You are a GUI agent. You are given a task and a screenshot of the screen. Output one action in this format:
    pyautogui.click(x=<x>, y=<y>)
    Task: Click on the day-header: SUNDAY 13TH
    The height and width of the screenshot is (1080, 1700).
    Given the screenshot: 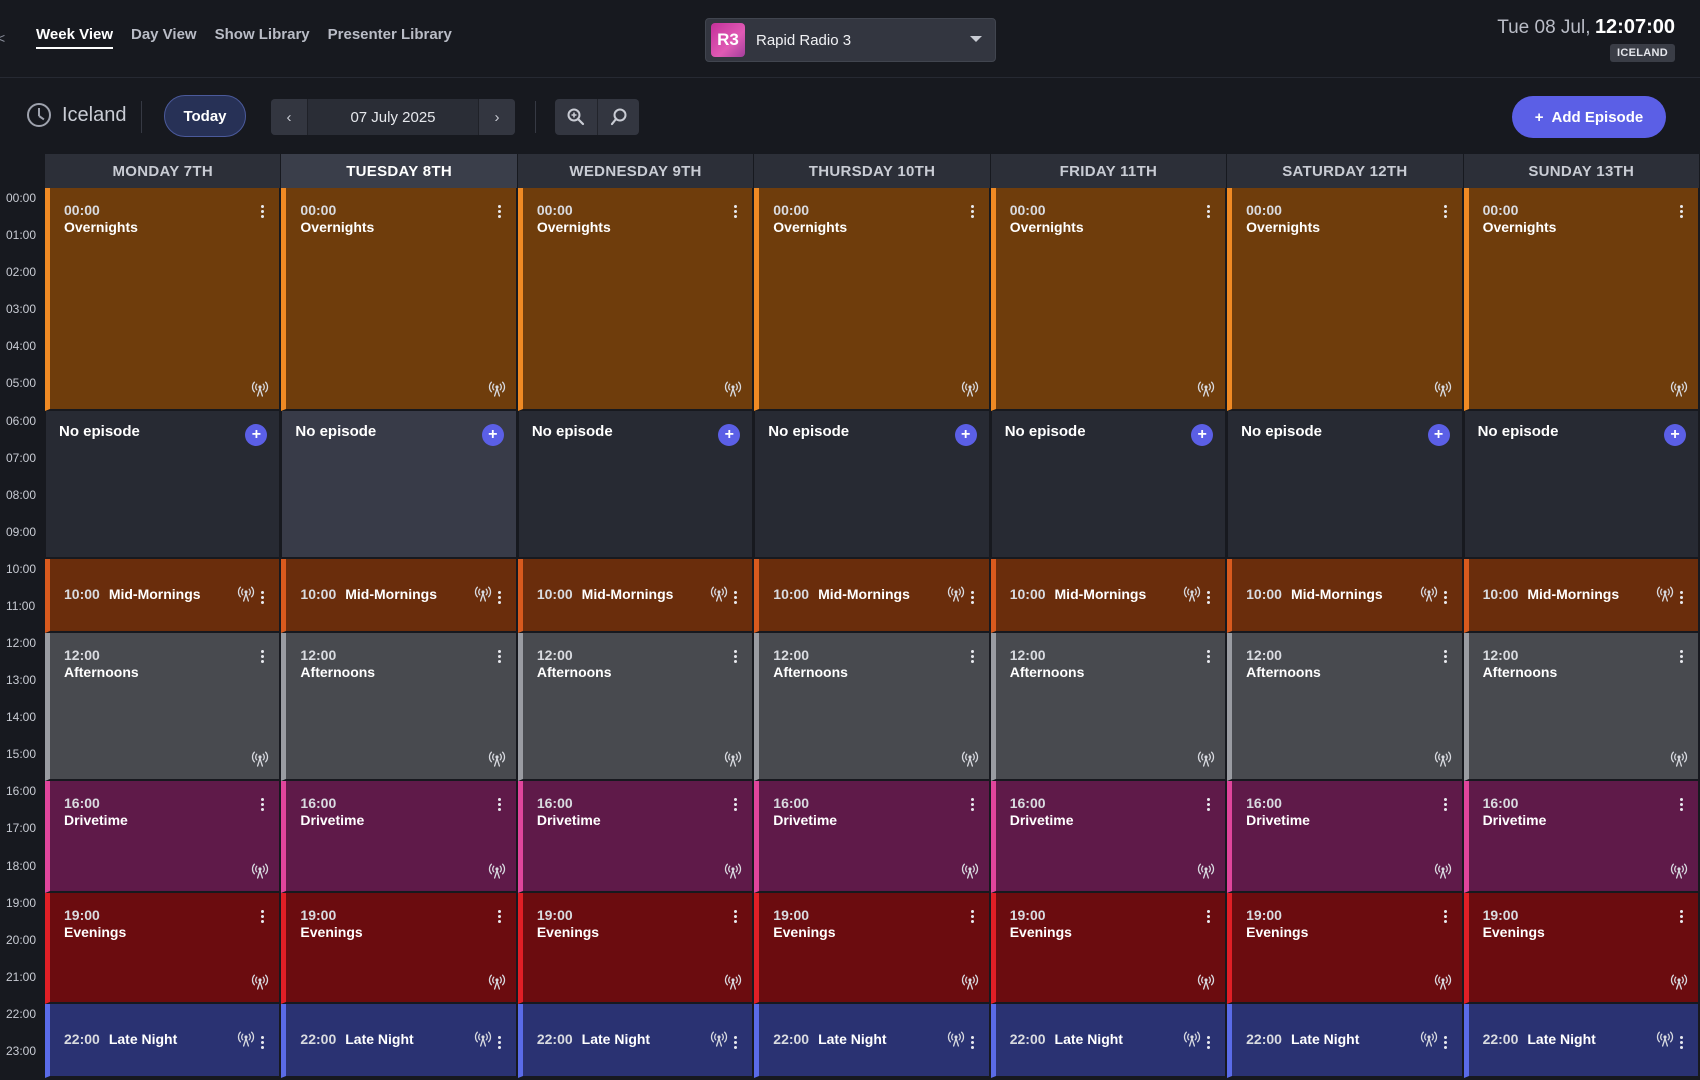 What is the action you would take?
    pyautogui.click(x=1581, y=171)
    